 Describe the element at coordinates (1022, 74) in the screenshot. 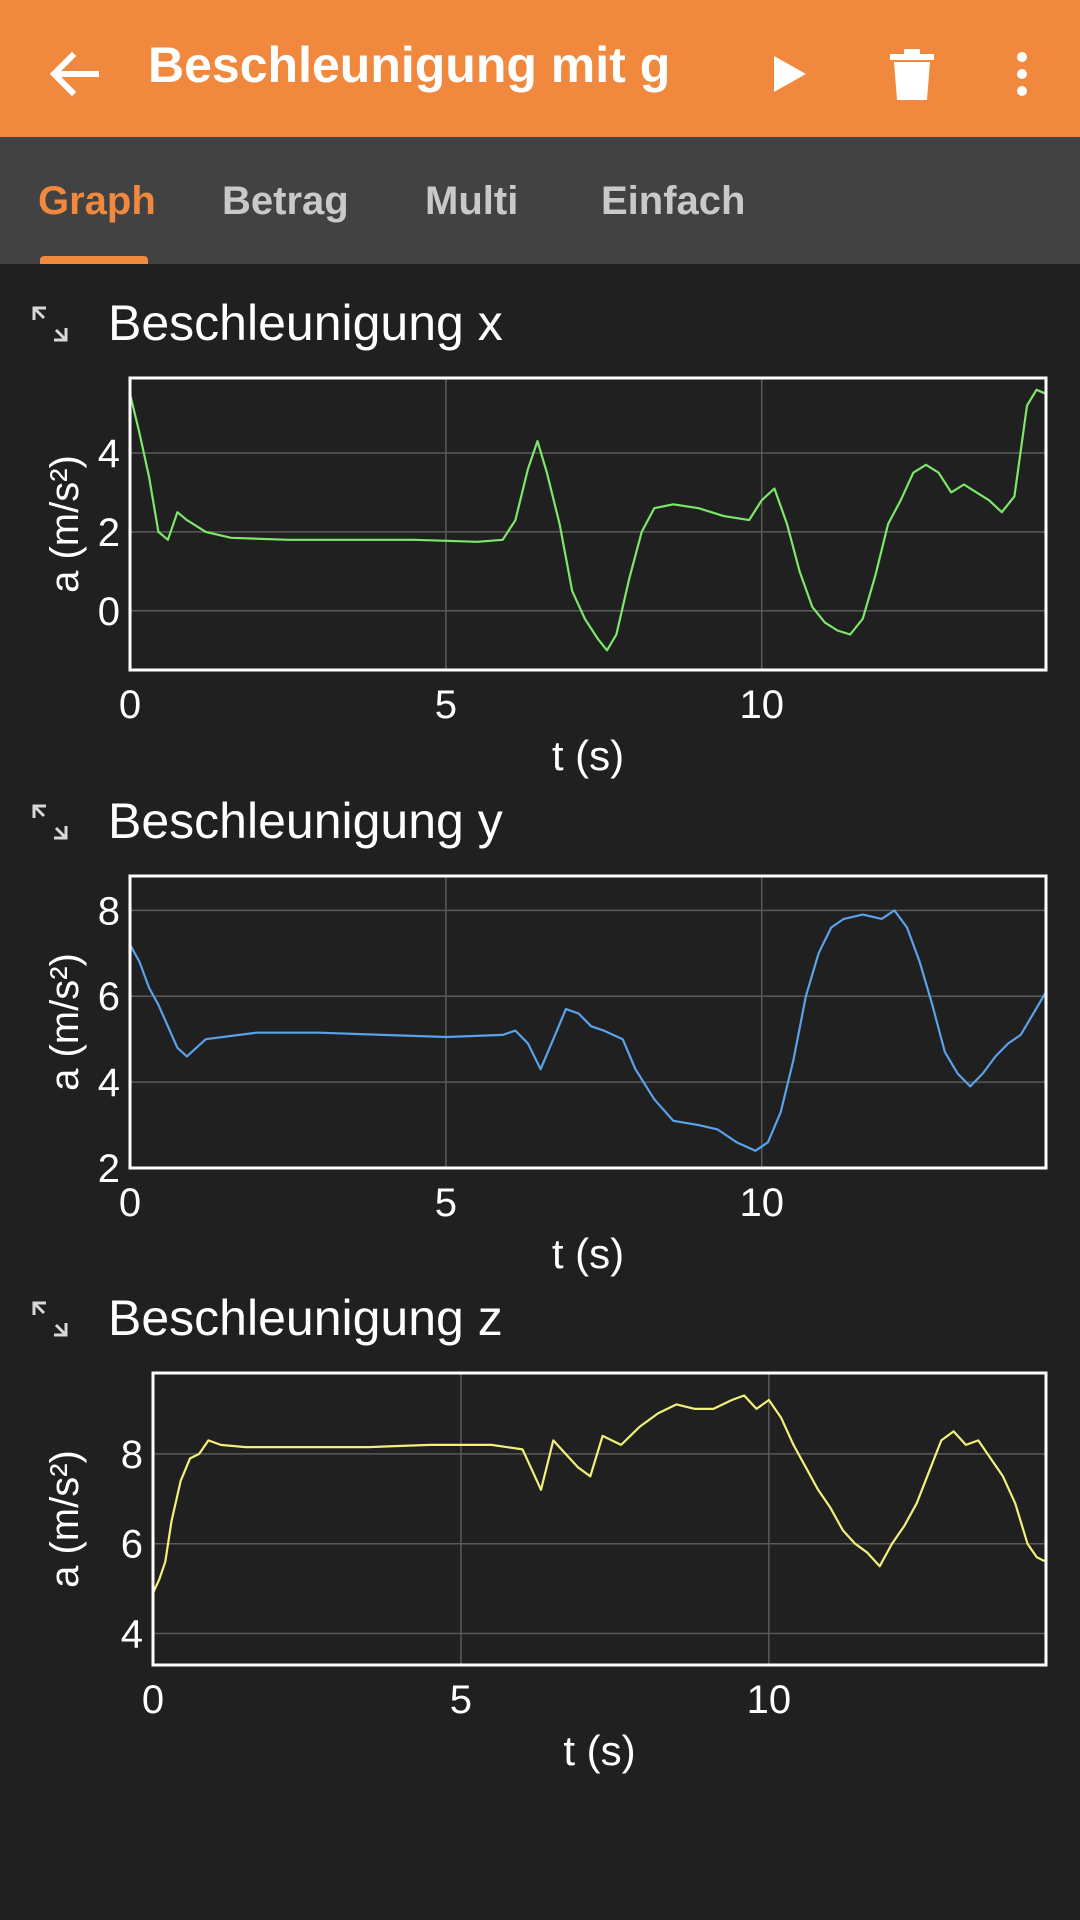

I see `more-vert-icon` at that location.